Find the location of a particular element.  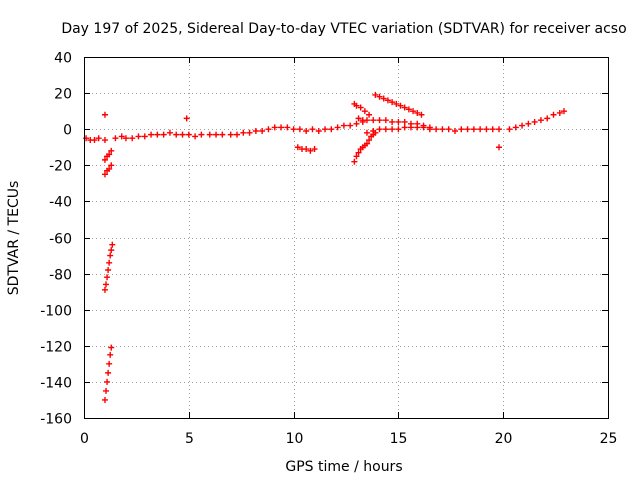

y-tick-label: -80 is located at coordinates (60, 276).